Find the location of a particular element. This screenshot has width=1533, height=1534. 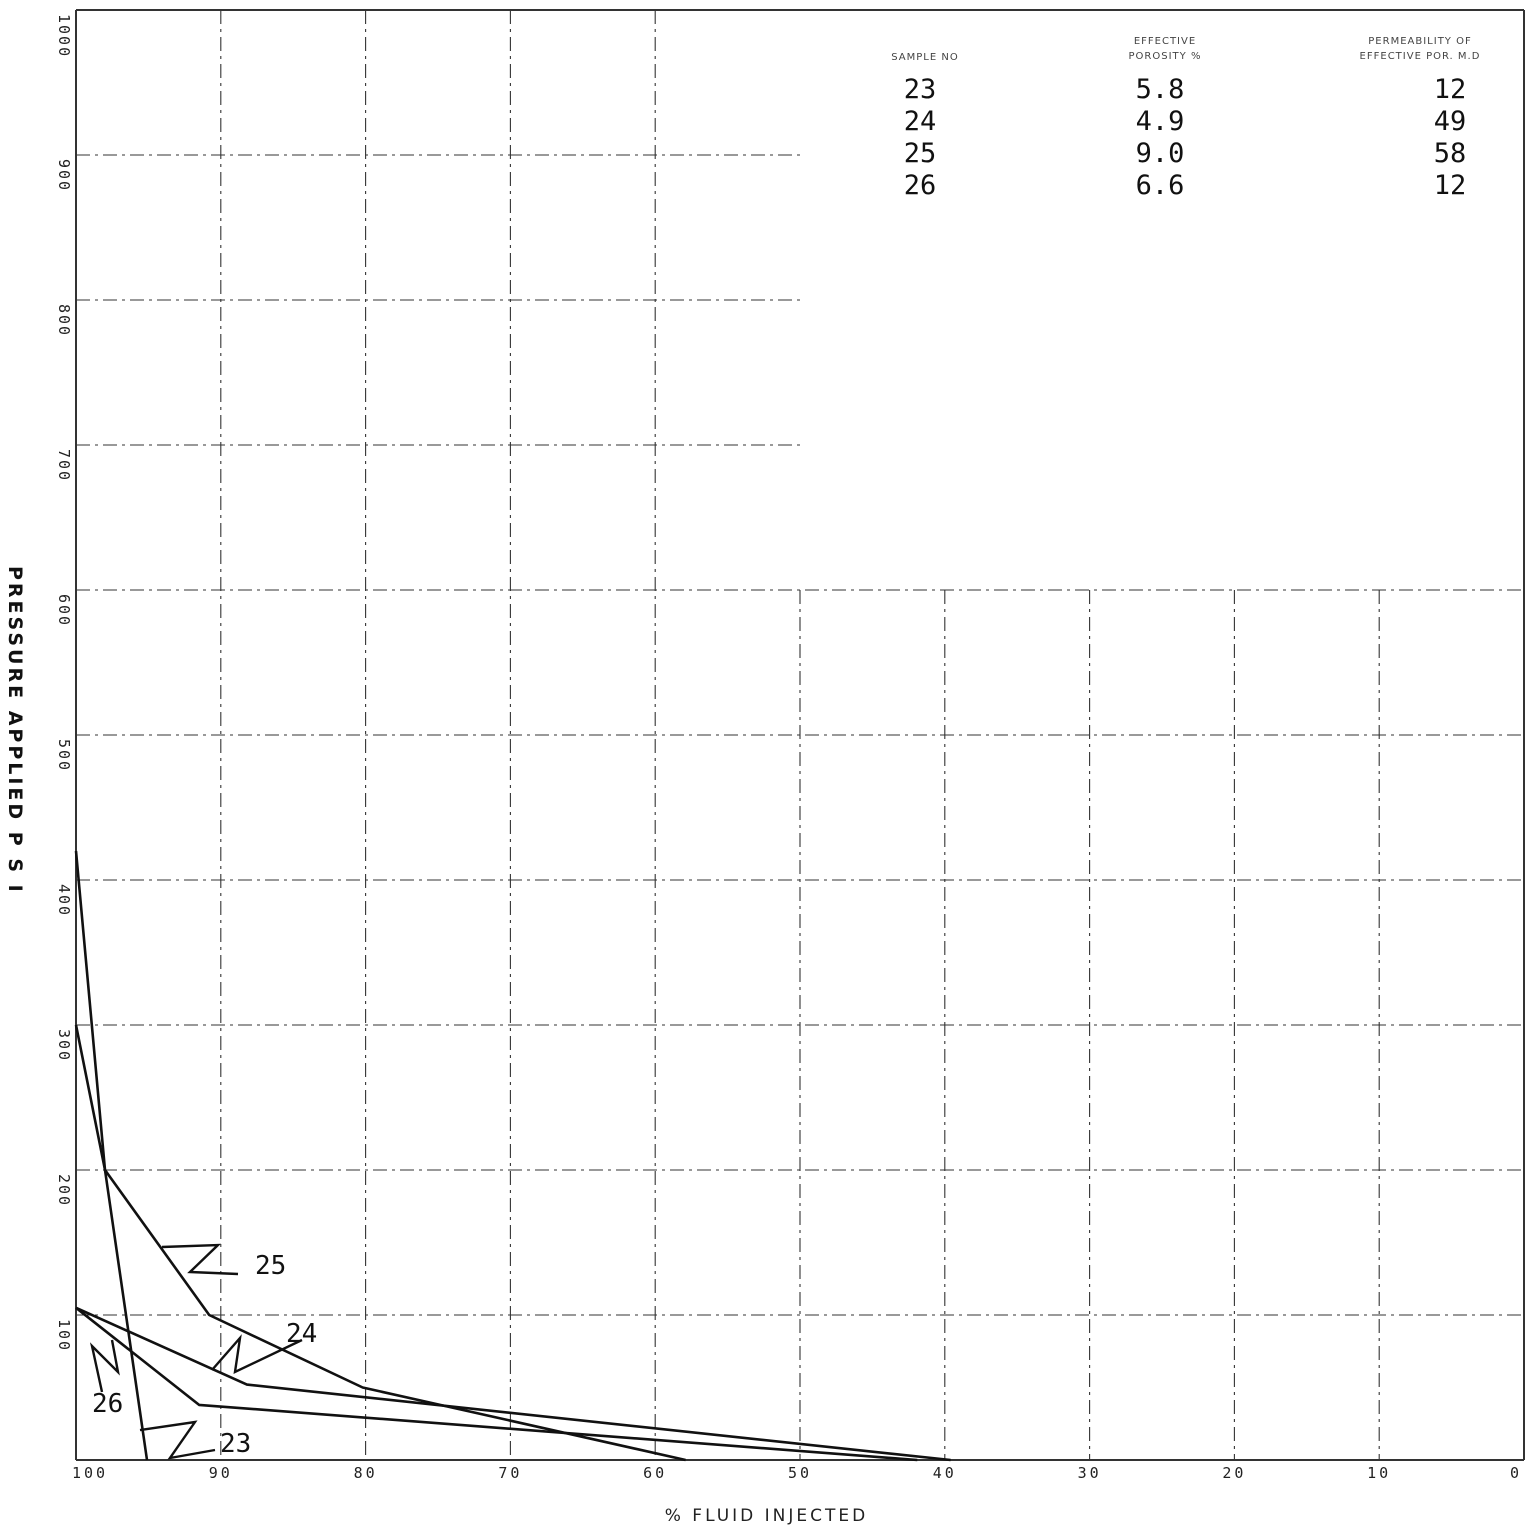

x-tick-label: 0 is located at coordinates (1516, 1473).